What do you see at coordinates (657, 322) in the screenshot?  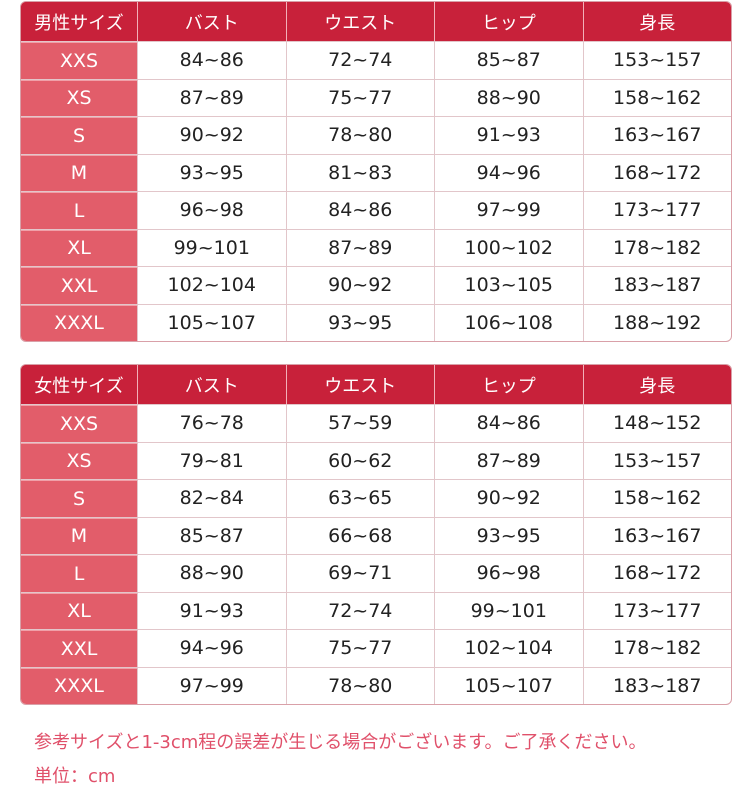 I see `table-cell: 188~192` at bounding box center [657, 322].